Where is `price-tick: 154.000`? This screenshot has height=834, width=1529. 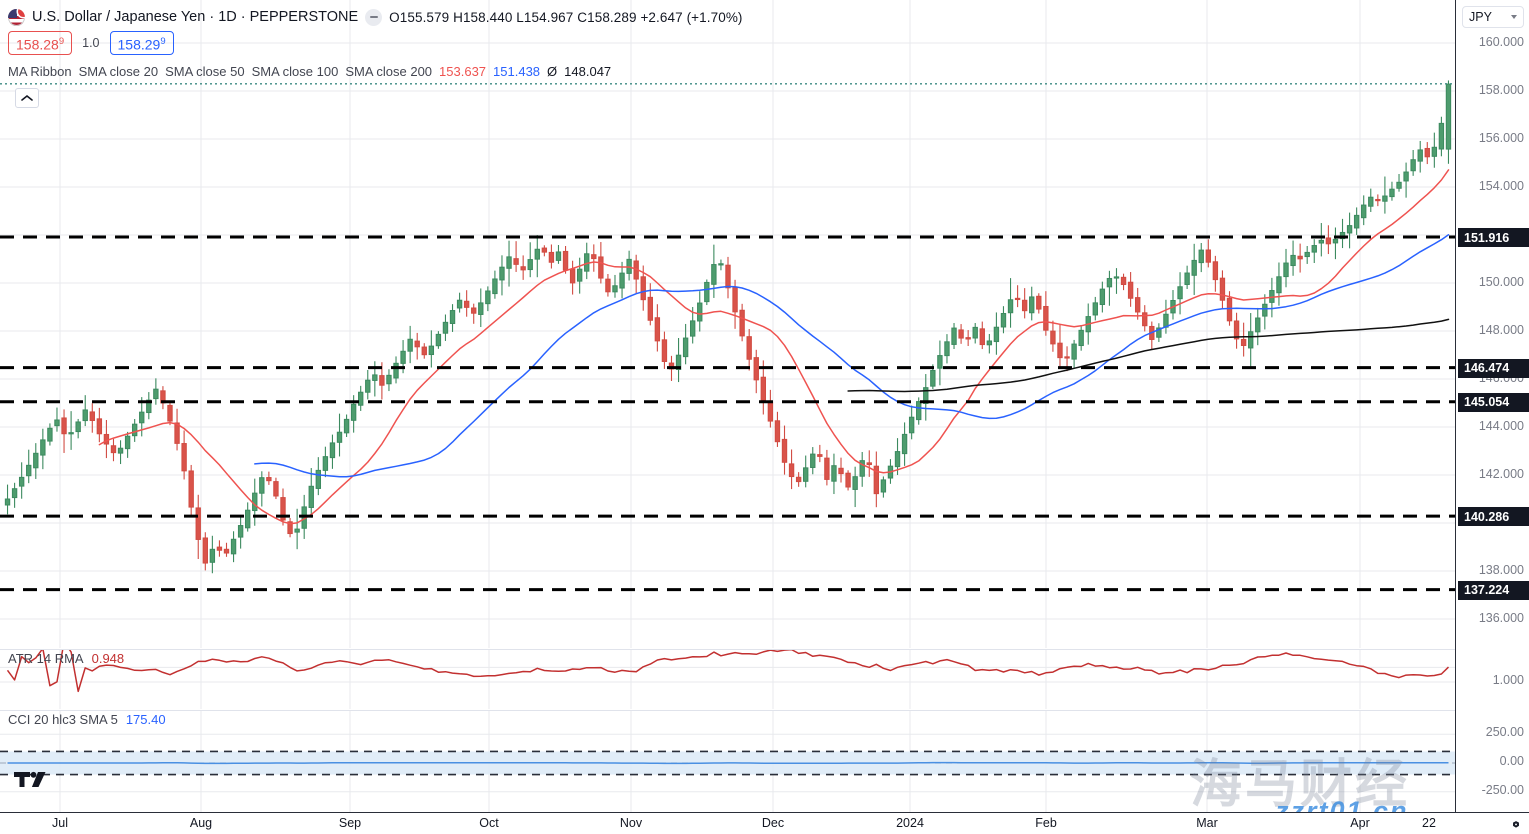
price-tick: 154.000 is located at coordinates (1501, 186).